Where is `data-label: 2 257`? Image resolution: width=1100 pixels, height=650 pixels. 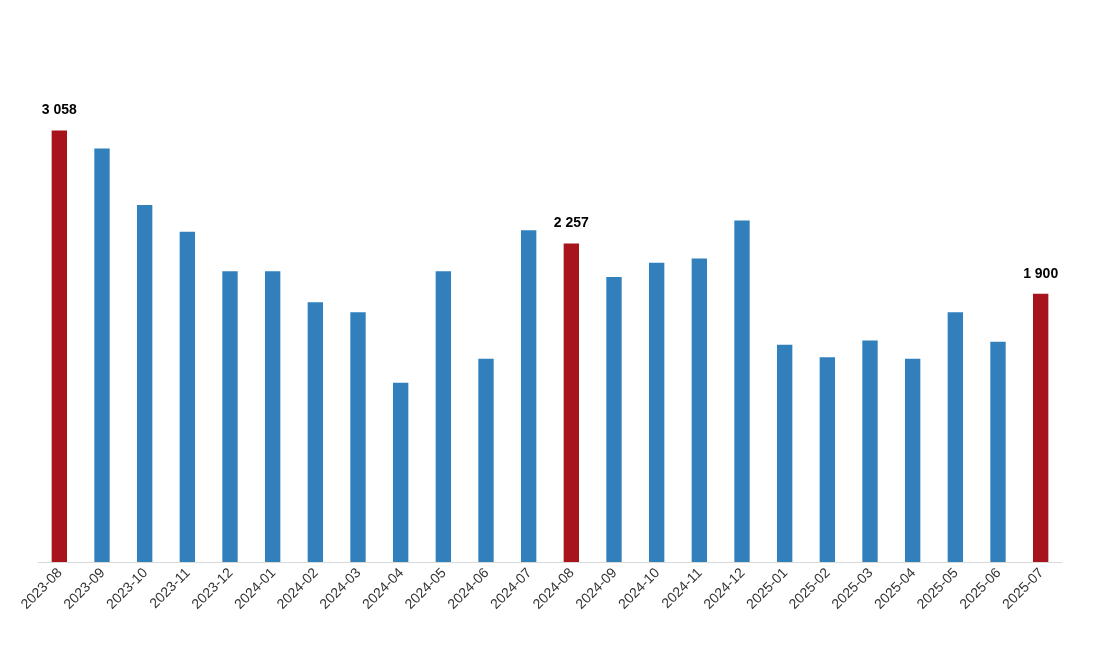 data-label: 2 257 is located at coordinates (571, 222).